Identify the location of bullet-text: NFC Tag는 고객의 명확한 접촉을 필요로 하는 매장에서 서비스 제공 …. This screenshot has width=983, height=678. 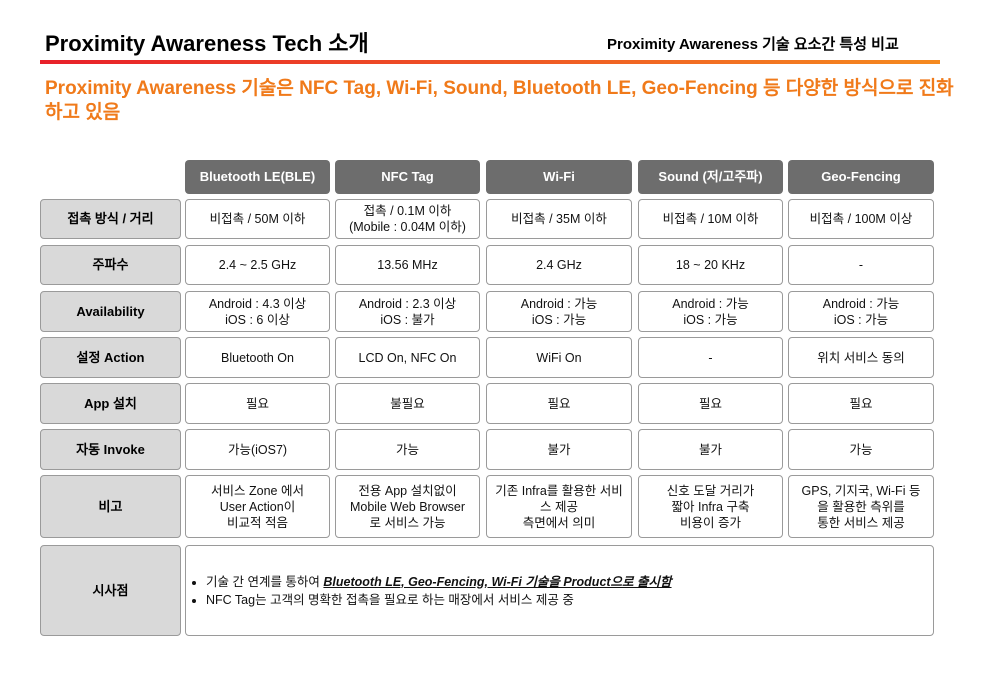
(390, 599).